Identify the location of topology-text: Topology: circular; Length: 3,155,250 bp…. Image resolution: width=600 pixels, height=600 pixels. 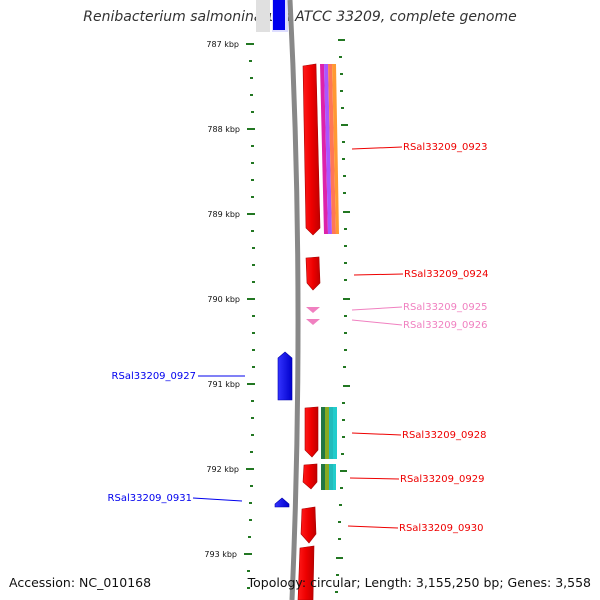
(419, 582).